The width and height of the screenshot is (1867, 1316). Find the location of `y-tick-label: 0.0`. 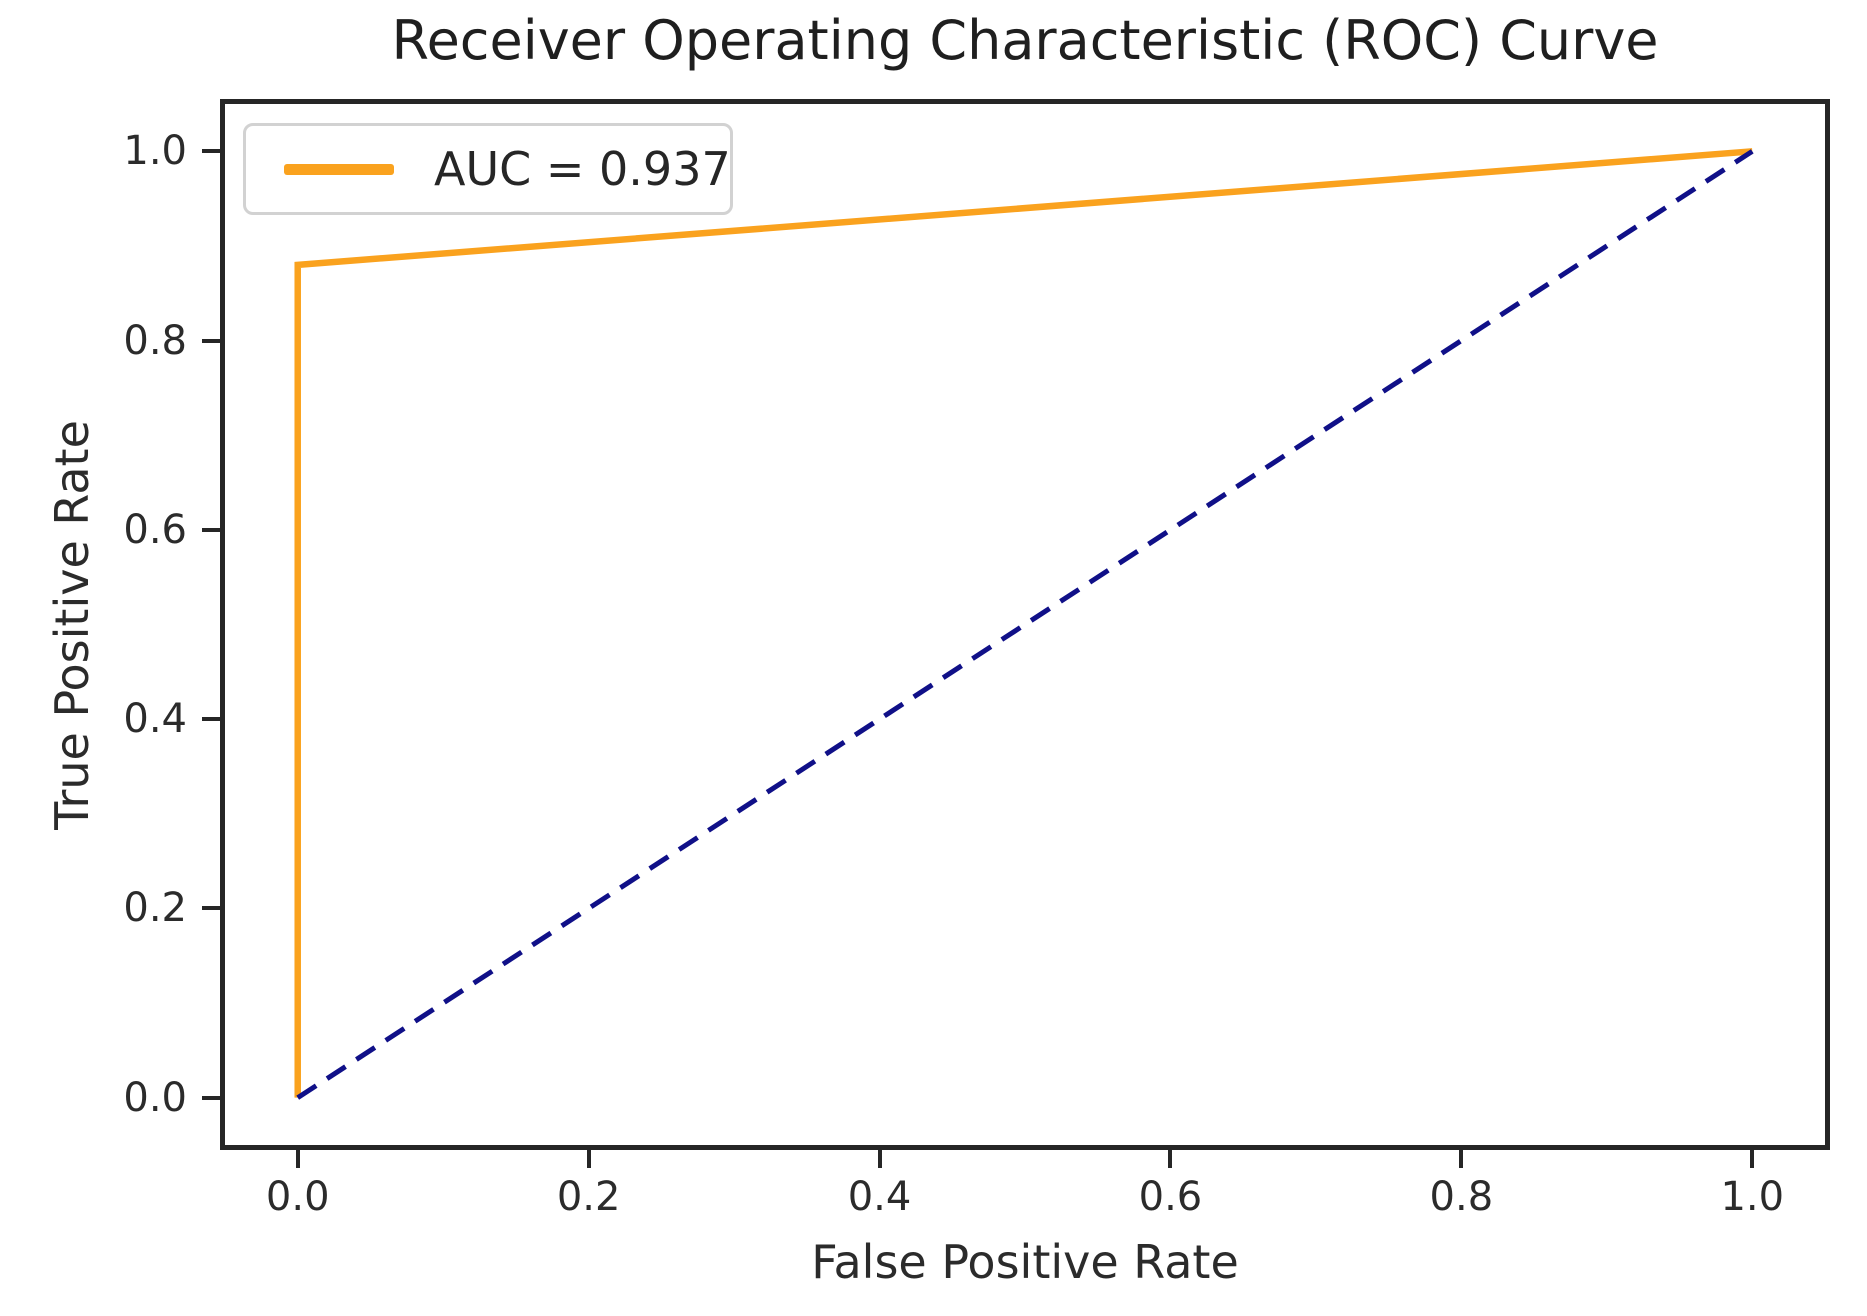

y-tick-label: 0.0 is located at coordinates (155, 1097).